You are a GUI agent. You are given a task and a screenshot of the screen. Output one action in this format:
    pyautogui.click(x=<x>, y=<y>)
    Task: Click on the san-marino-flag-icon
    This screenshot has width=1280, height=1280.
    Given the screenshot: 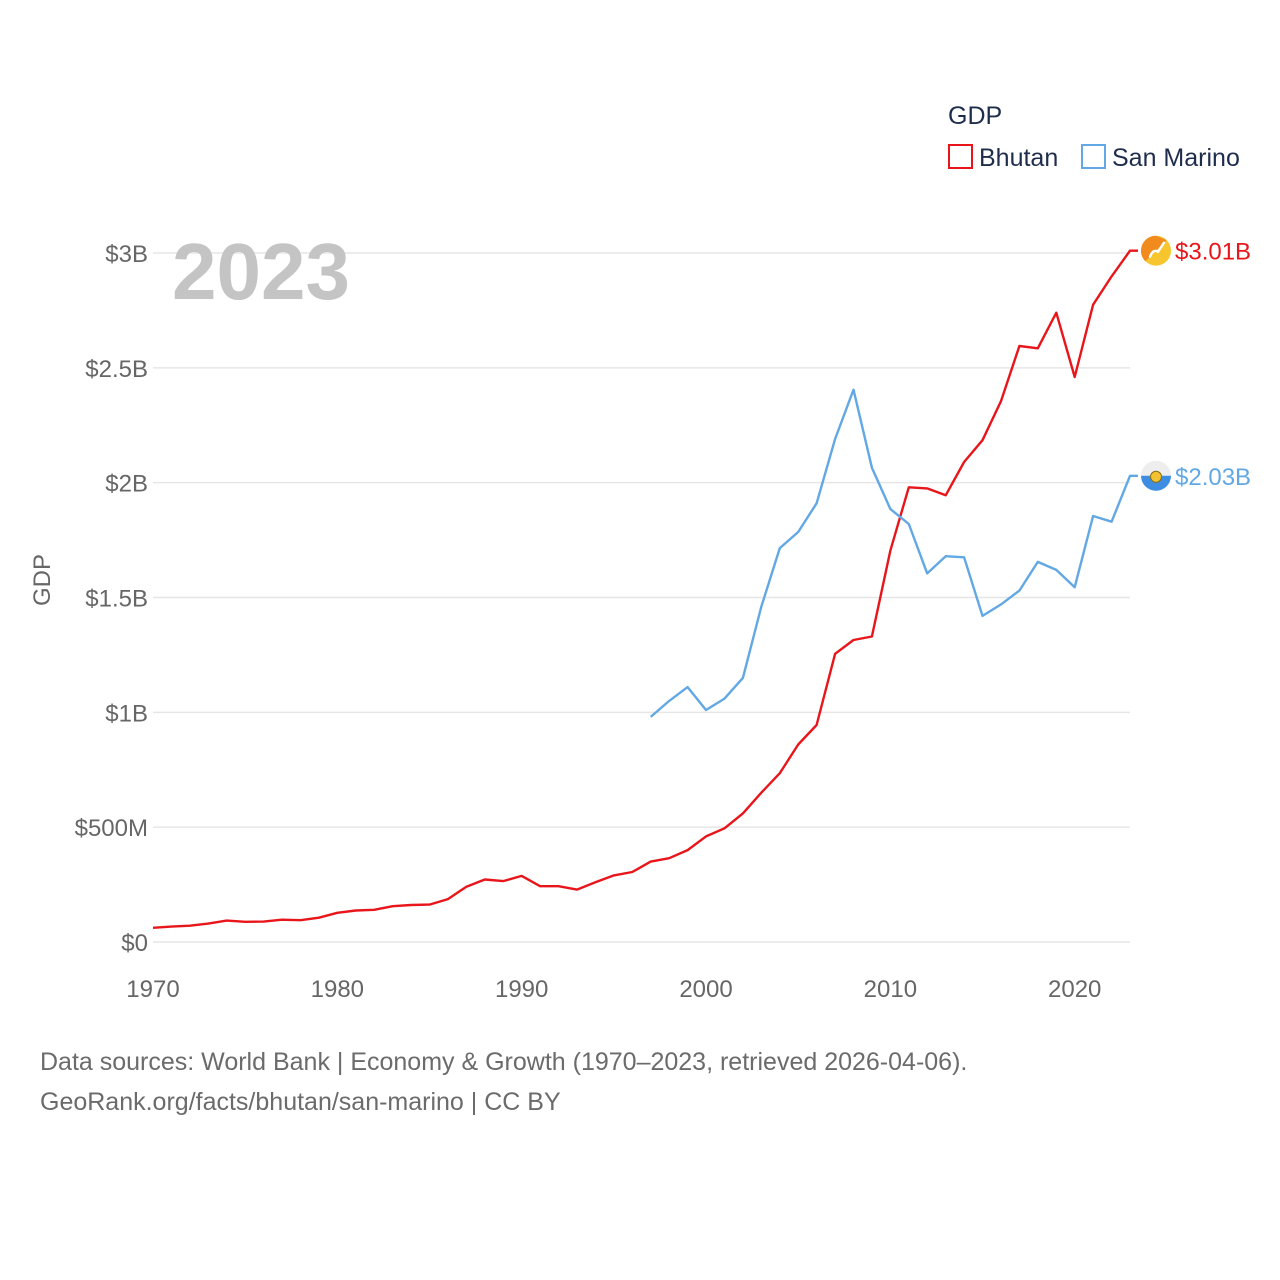 What is the action you would take?
    pyautogui.click(x=1156, y=475)
    